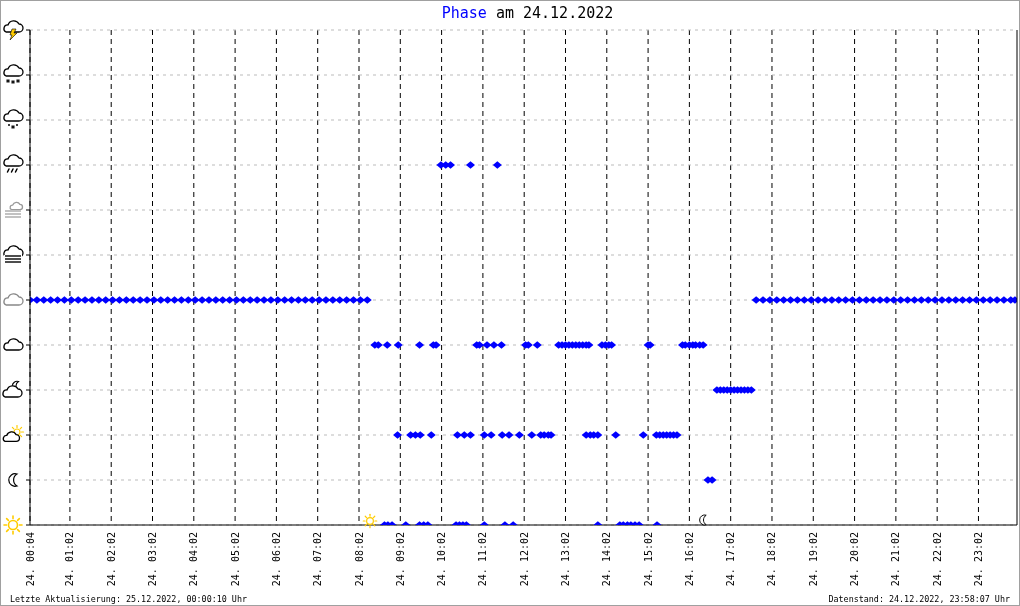 The image size is (1020, 606). I want to click on x-tick-label: 24. 21:02, so click(896, 559).